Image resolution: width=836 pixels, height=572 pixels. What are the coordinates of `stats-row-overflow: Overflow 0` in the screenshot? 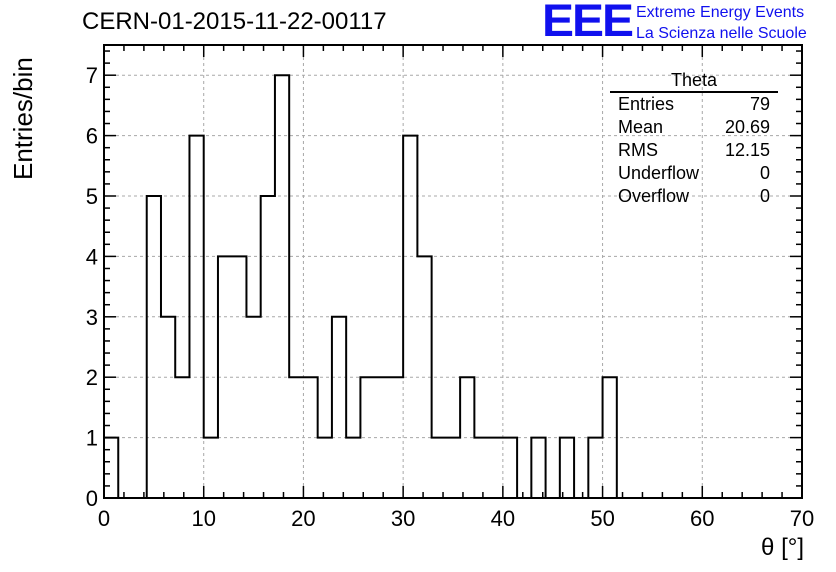 It's located at (694, 196).